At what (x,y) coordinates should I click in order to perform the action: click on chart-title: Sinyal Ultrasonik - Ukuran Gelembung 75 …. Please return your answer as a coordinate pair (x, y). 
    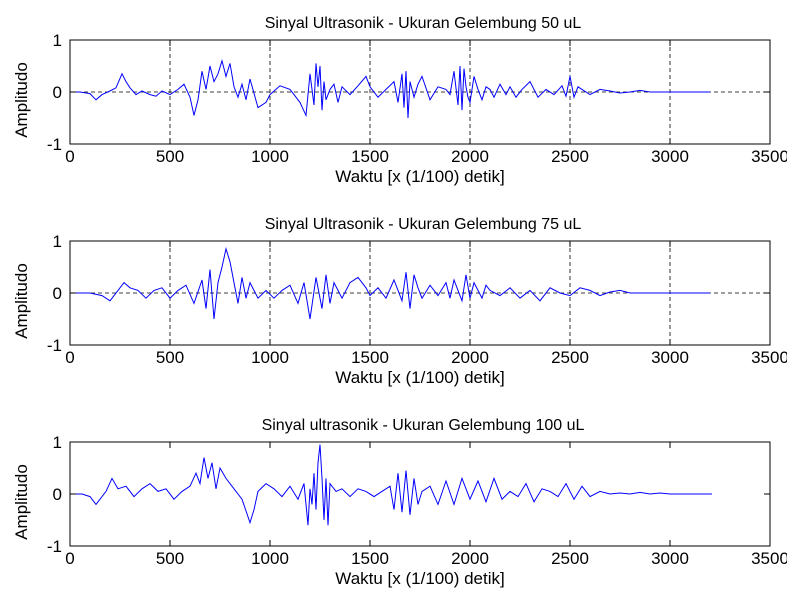
    Looking at the image, I should click on (423, 224).